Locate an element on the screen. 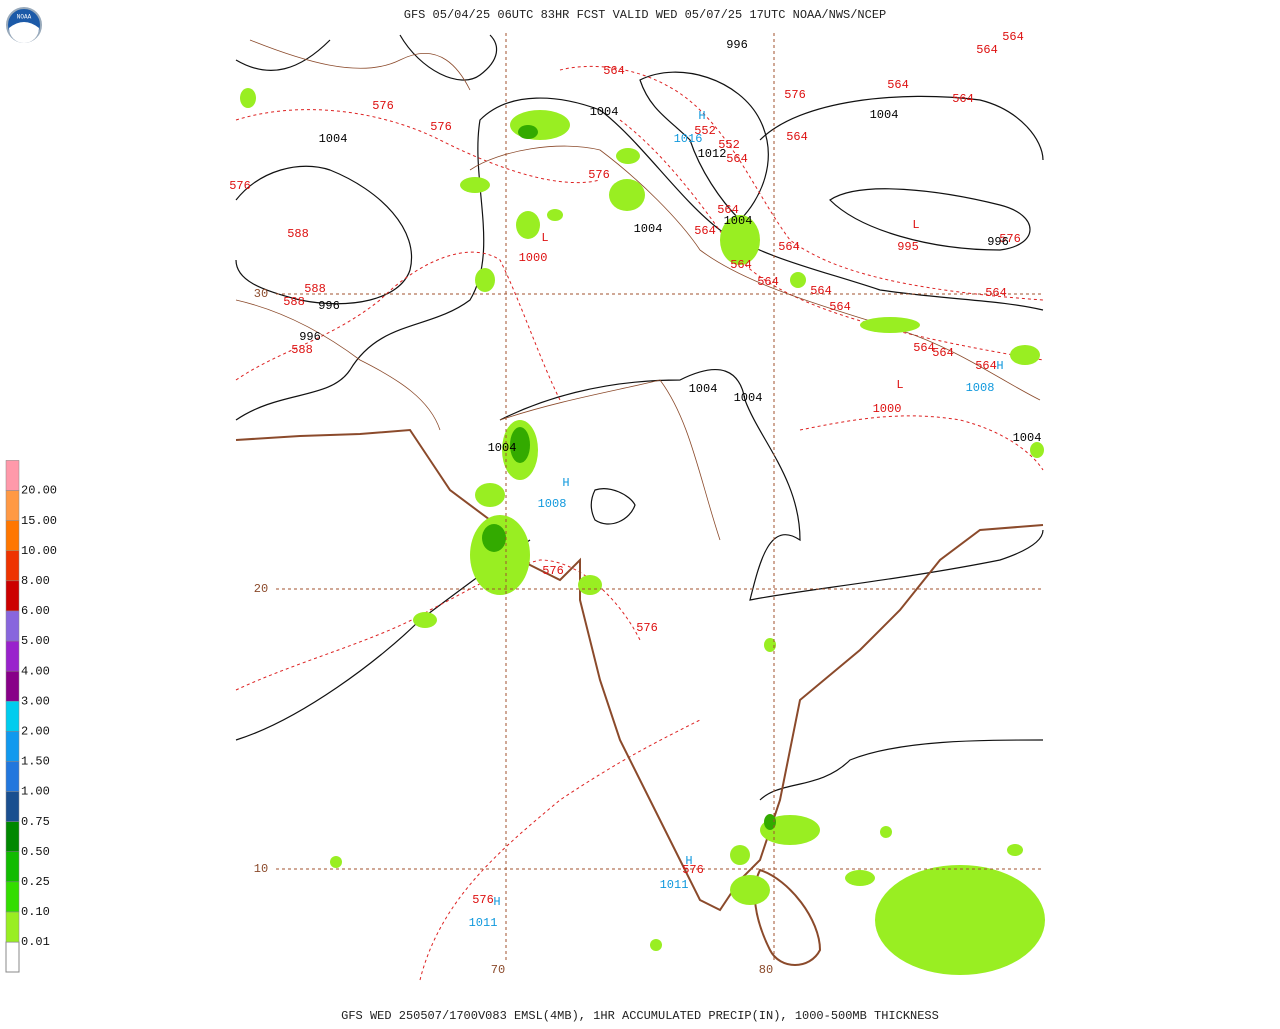 This screenshot has width=1280, height=1029. legend-label: 0.01 is located at coordinates (35, 942).